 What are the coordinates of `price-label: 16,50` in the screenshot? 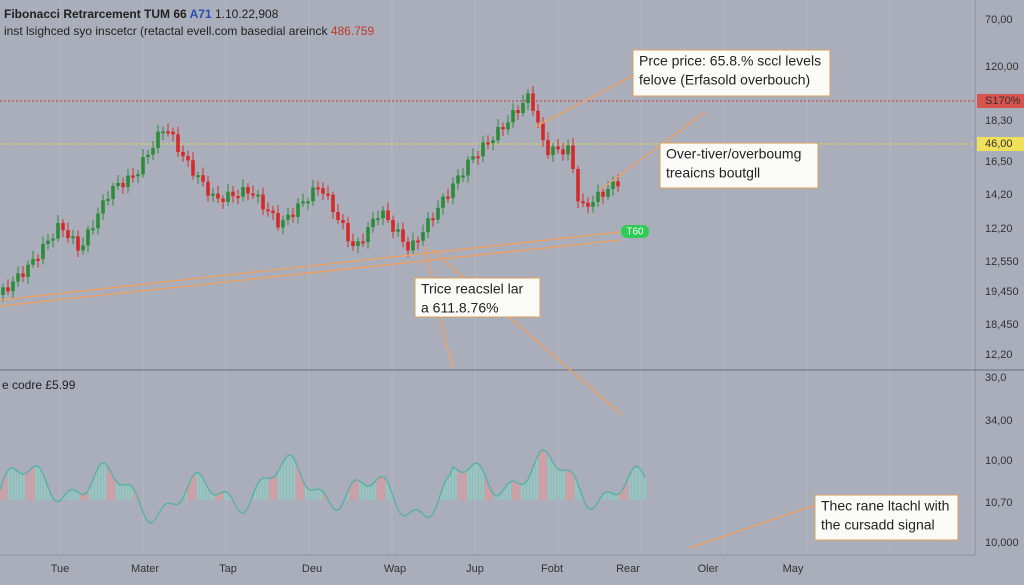 It's located at (999, 162).